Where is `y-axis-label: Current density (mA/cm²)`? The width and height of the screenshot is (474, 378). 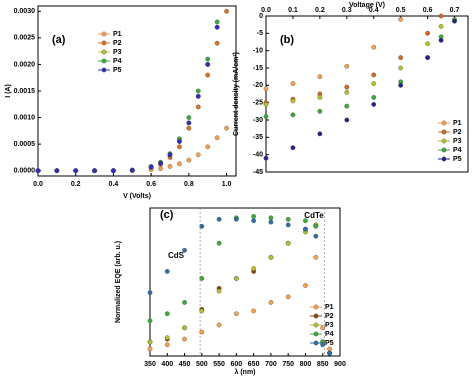
y-axis-label: Current density (mA/cm²) is located at coordinates (236, 94).